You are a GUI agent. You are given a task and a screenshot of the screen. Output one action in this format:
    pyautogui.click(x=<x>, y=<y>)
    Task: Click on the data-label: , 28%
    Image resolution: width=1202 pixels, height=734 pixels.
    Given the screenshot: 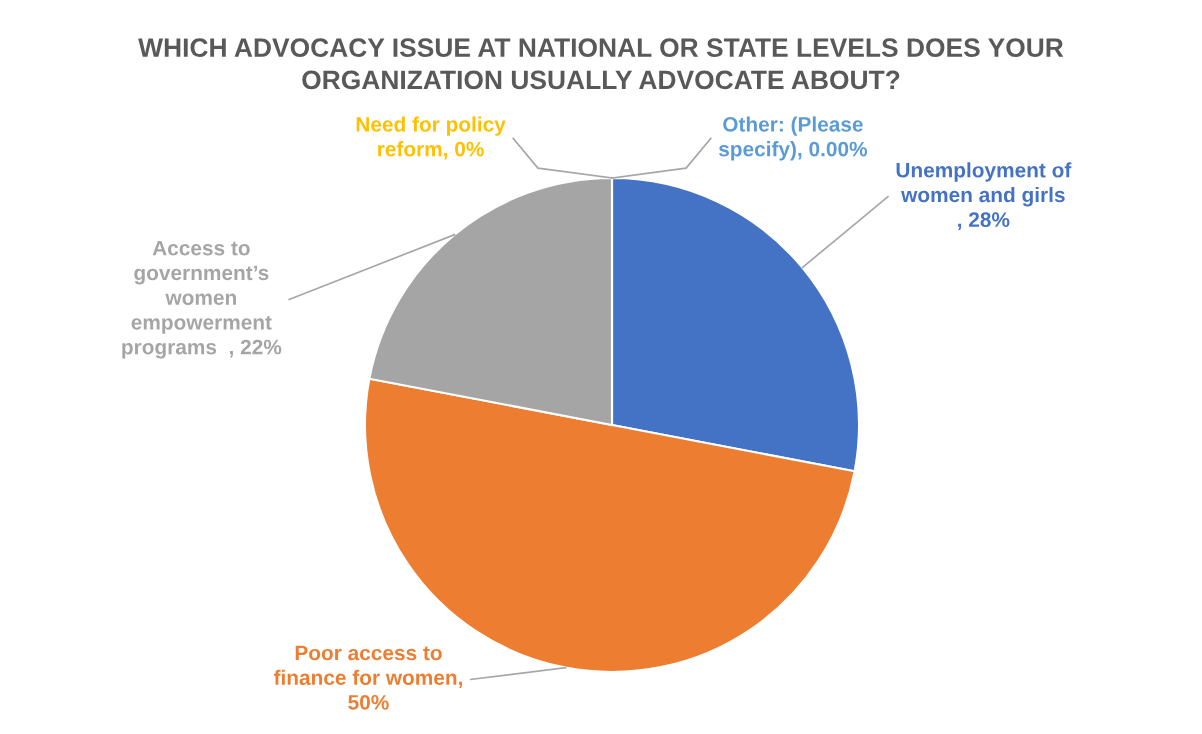 What is the action you would take?
    pyautogui.click(x=984, y=221)
    